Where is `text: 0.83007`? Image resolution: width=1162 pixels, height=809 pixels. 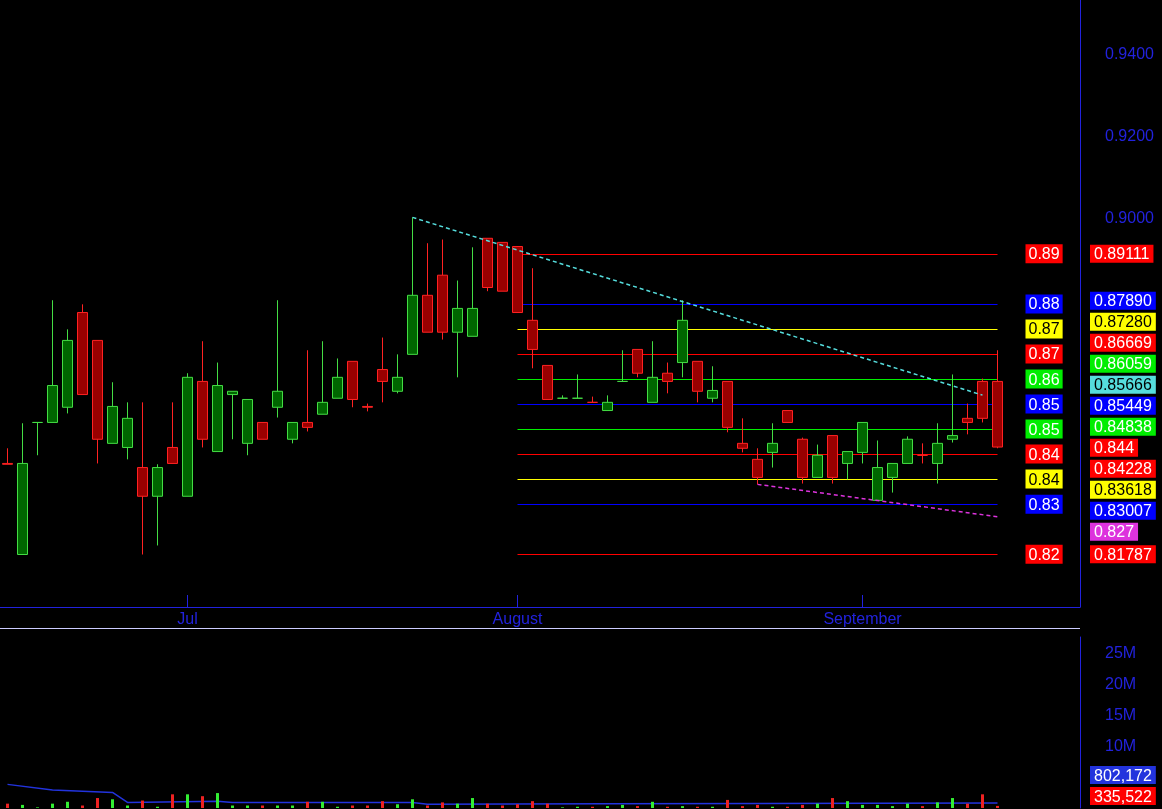 text: 0.83007 is located at coordinates (1123, 511).